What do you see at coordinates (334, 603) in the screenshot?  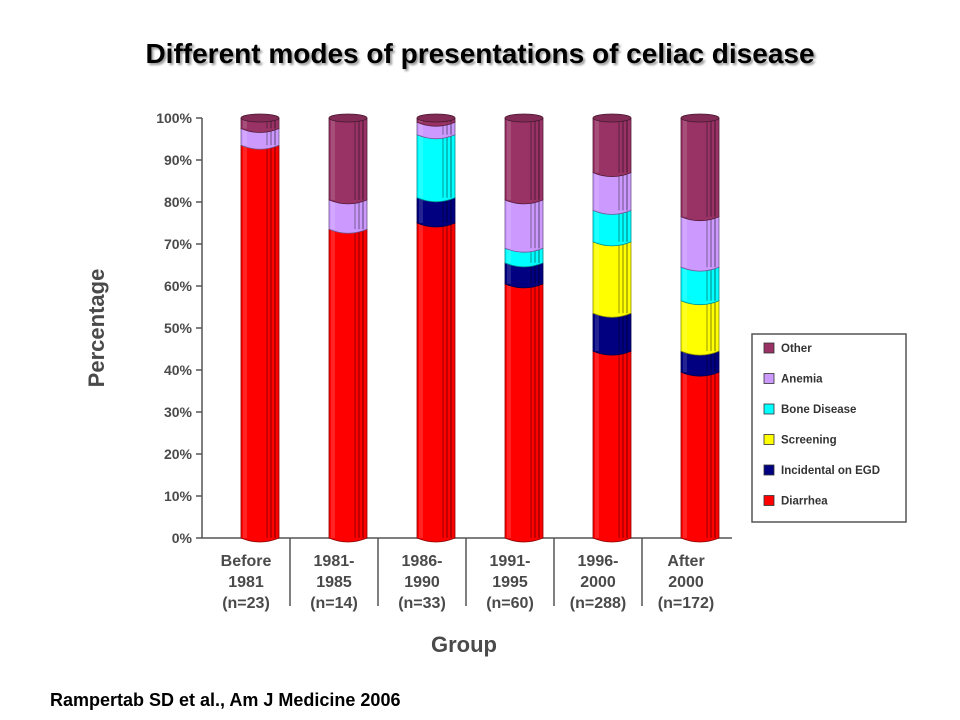 I see `x-category-label: (n=14)` at bounding box center [334, 603].